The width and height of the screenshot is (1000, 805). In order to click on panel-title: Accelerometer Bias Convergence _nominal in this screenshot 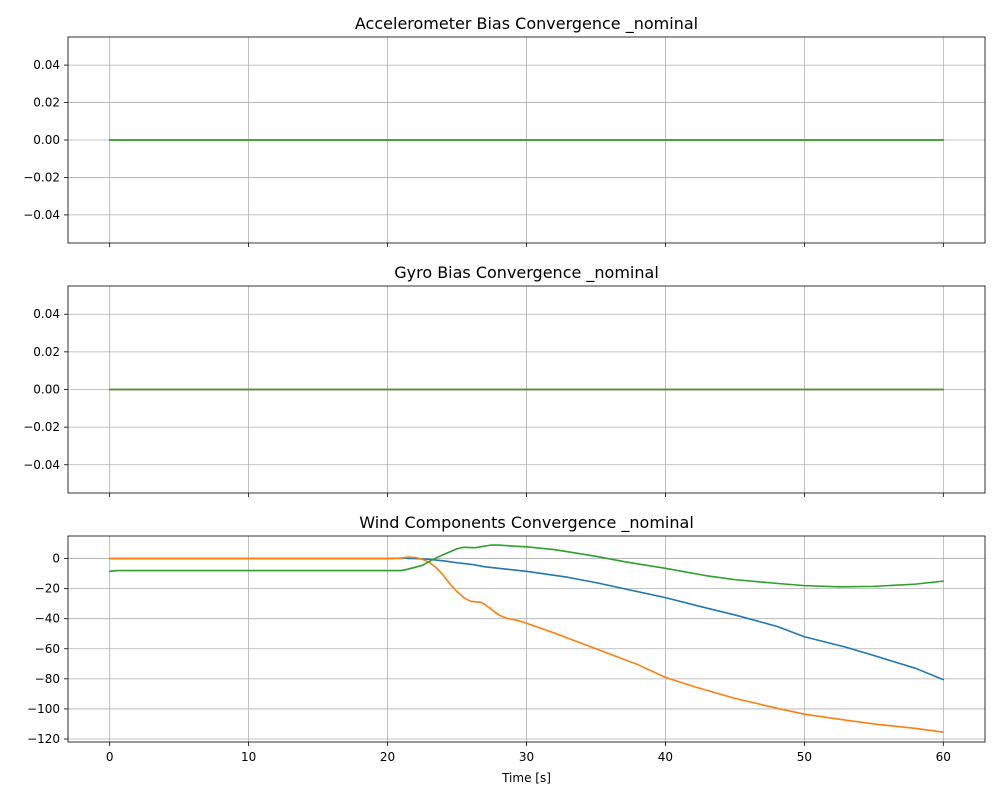, I will do `click(526, 24)`.